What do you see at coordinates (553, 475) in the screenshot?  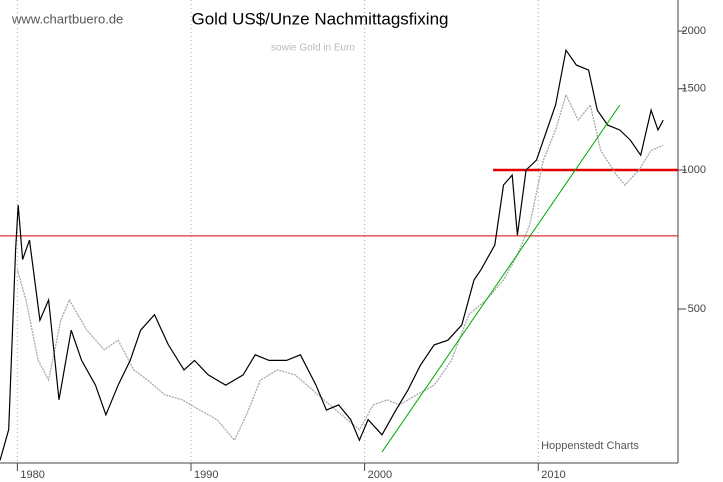 I see `x-tick-label: 2010` at bounding box center [553, 475].